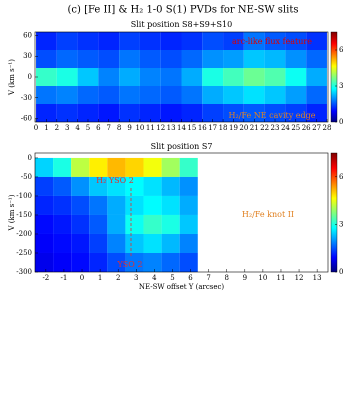  I want to click on colorbar-tick-label: 6, so click(341, 50).